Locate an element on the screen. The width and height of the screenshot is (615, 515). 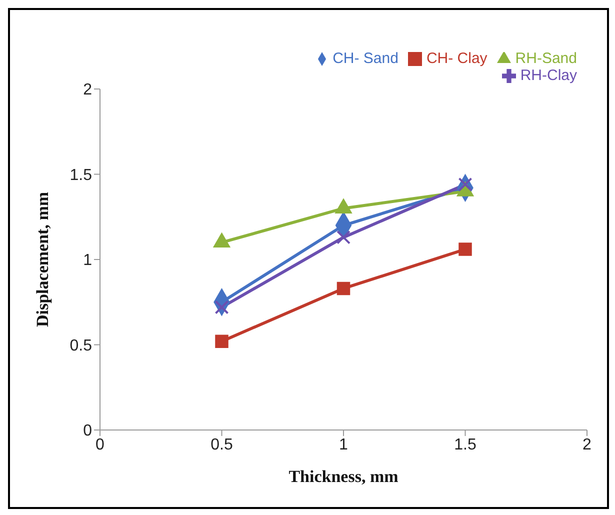
y-tick-label: 0.5 is located at coordinates (81, 345).